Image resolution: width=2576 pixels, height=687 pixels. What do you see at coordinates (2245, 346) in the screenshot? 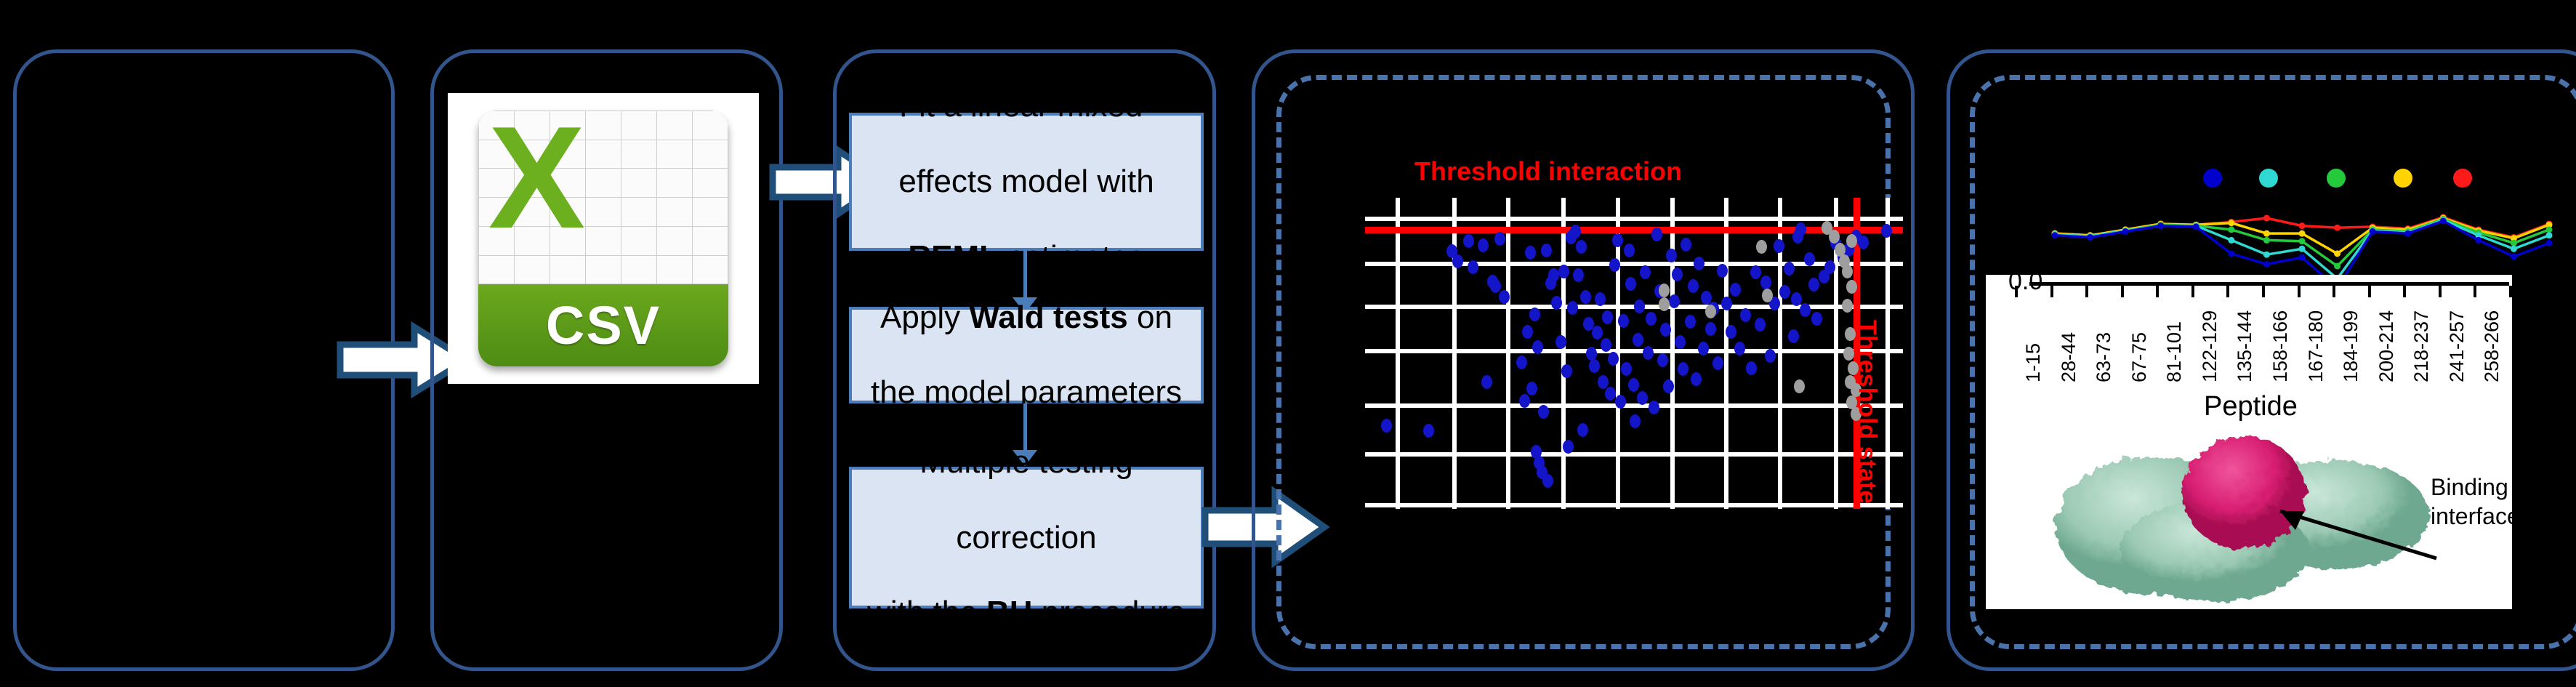
I see `x-axis-tick-label: 135-144` at bounding box center [2245, 346].